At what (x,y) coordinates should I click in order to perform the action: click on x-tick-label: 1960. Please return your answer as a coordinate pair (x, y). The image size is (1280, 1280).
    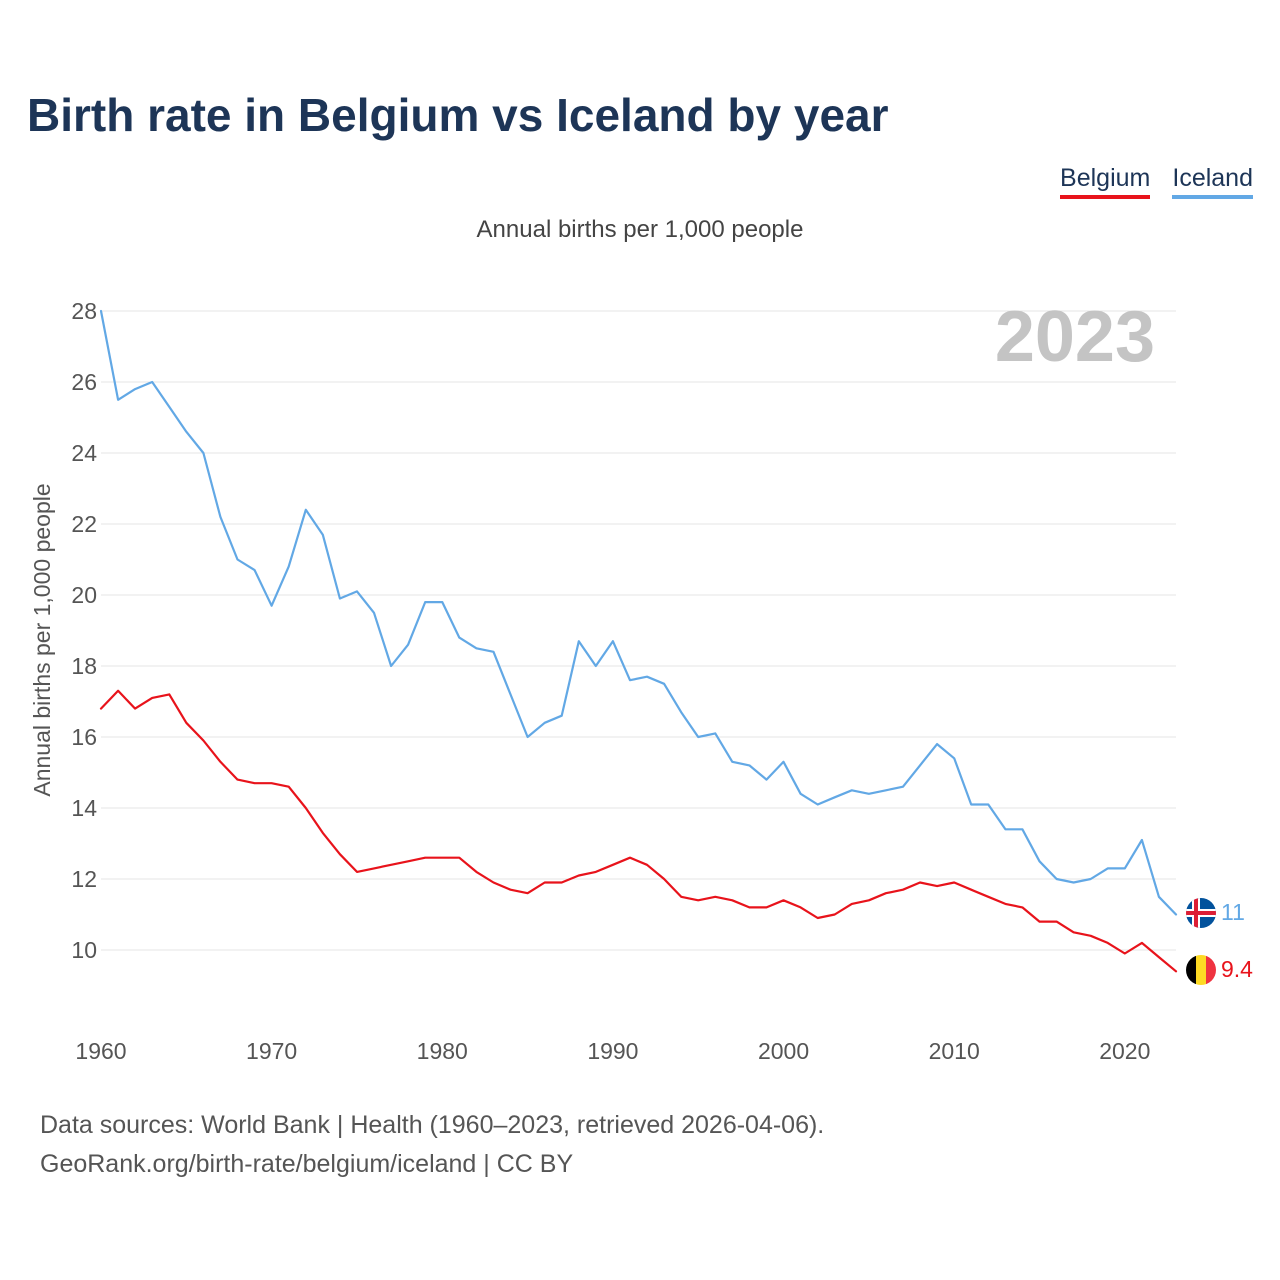
    Looking at the image, I should click on (100, 1051).